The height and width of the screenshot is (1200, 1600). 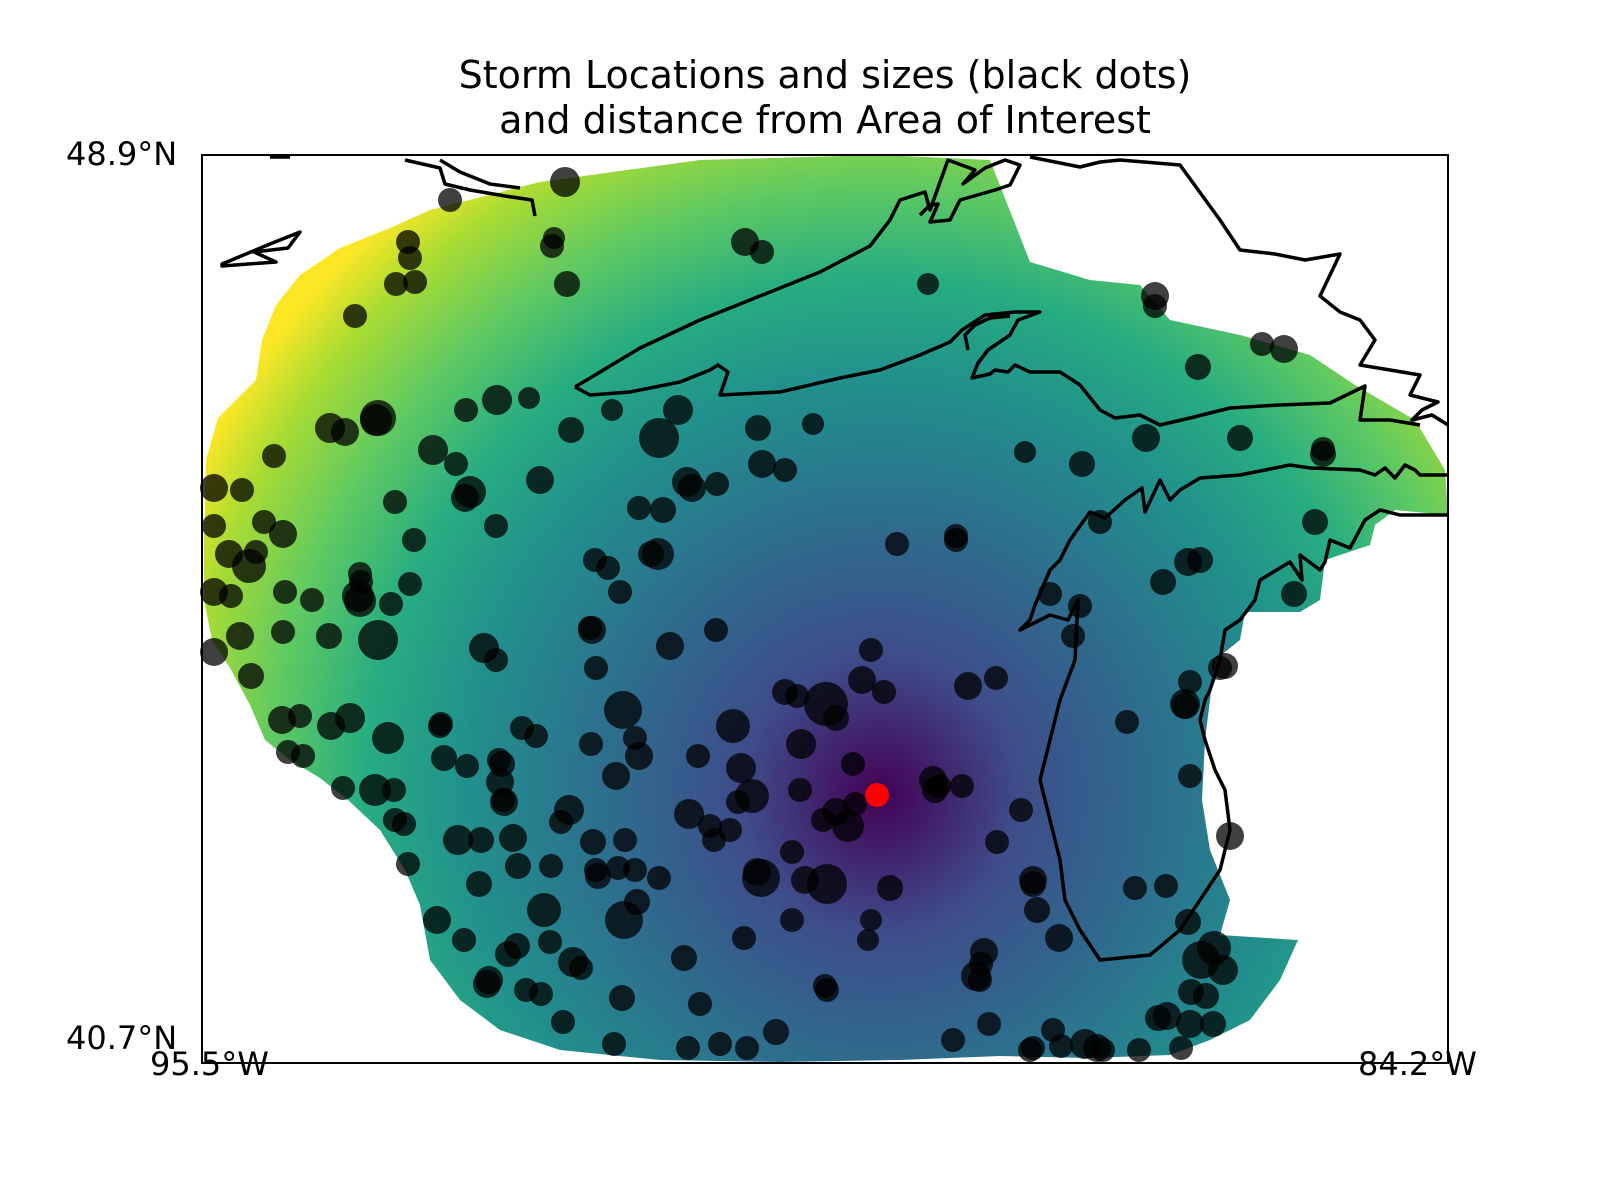 What do you see at coordinates (877, 795) in the screenshot?
I see `area-of-interest-marker` at bounding box center [877, 795].